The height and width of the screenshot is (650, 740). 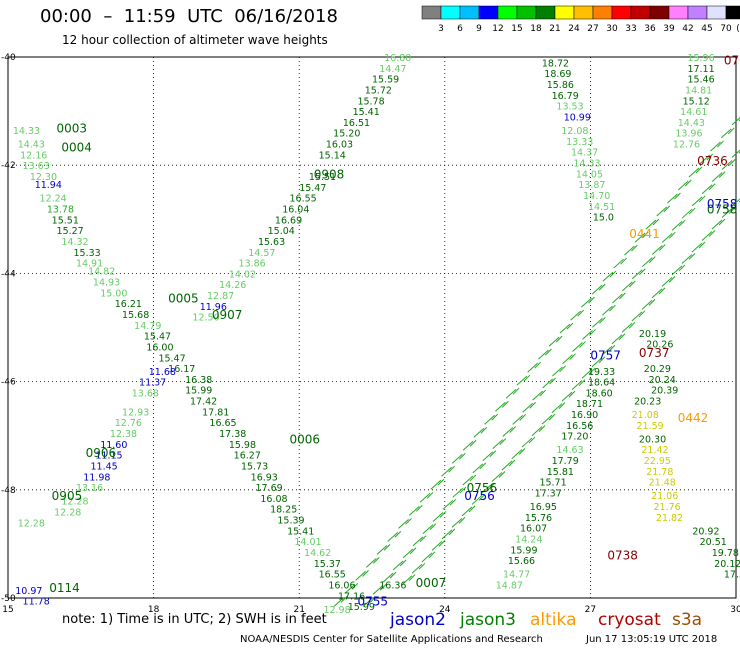 I want to click on swh-value: 20.29, so click(x=657, y=369).